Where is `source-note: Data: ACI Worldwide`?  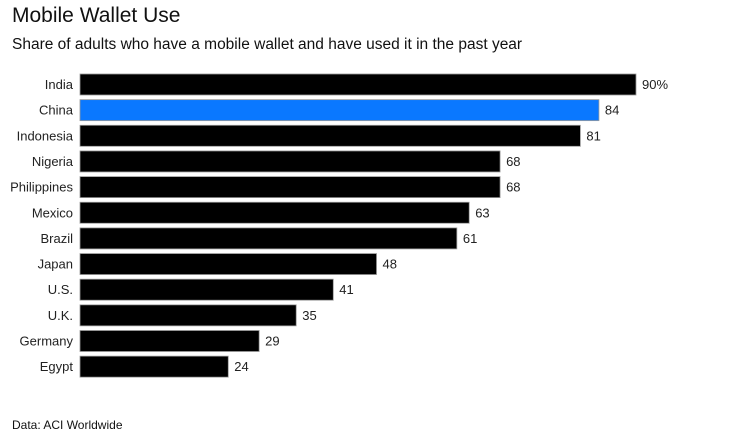 source-note: Data: ACI Worldwide is located at coordinates (67, 425).